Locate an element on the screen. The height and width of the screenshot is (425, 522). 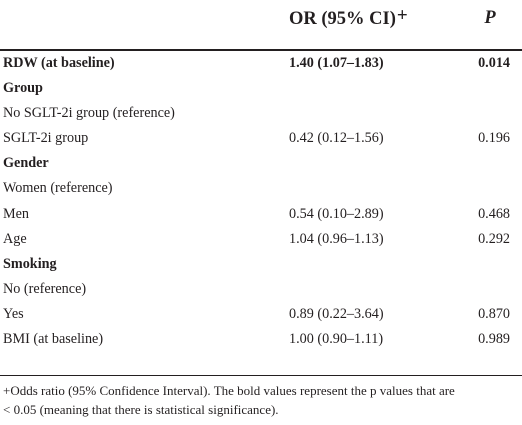
p-value: 0.196 is located at coordinates (494, 138).